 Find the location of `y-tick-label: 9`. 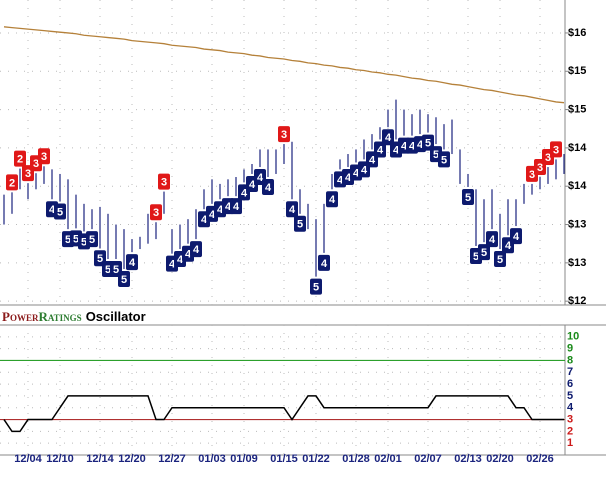

y-tick-label: 9 is located at coordinates (570, 349).